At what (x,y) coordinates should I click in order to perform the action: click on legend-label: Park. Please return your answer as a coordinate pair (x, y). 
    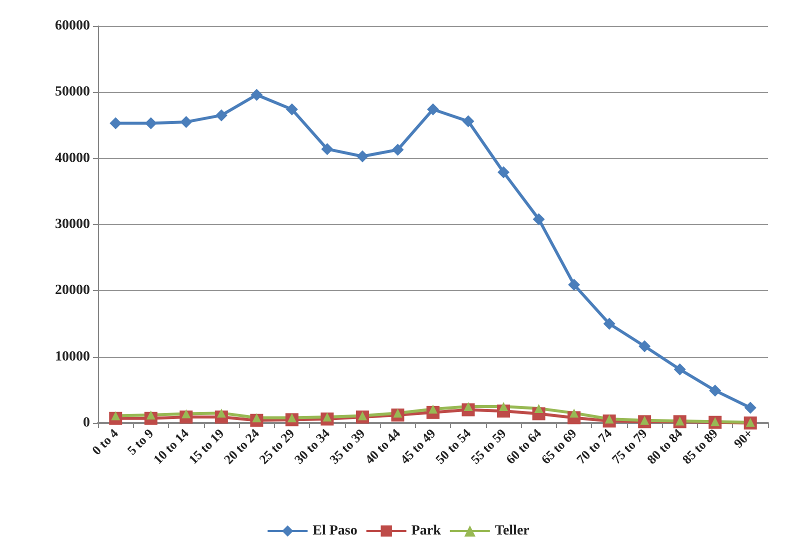
    Looking at the image, I should click on (426, 531).